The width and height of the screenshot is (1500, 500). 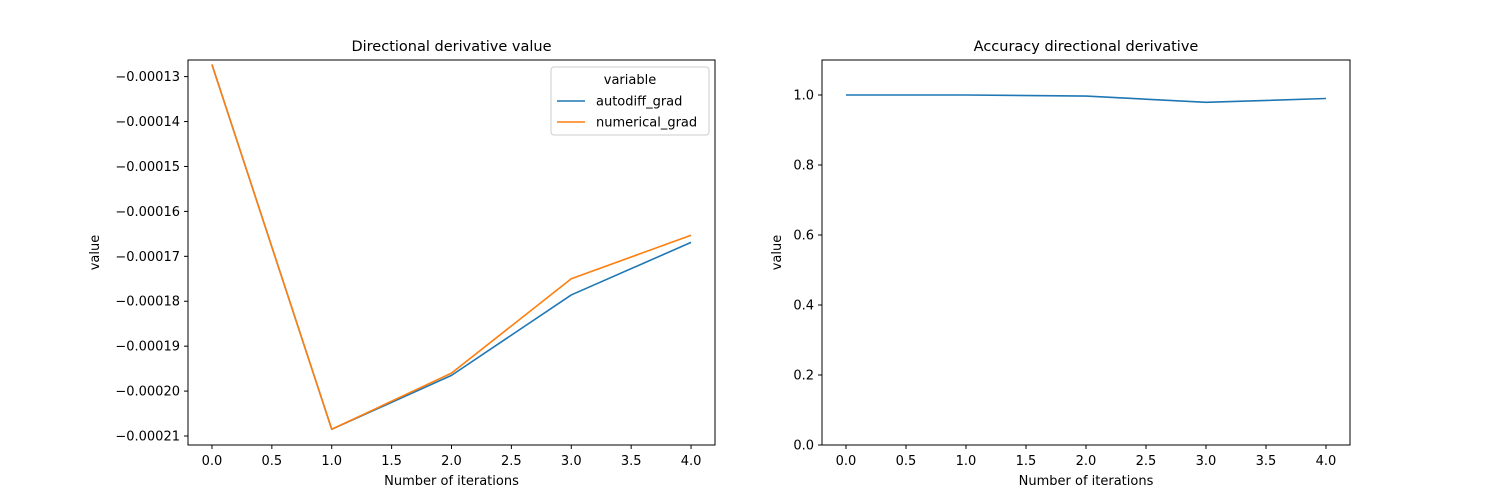 What do you see at coordinates (451, 47) in the screenshot?
I see `left-chart-title: Directional derivative value` at bounding box center [451, 47].